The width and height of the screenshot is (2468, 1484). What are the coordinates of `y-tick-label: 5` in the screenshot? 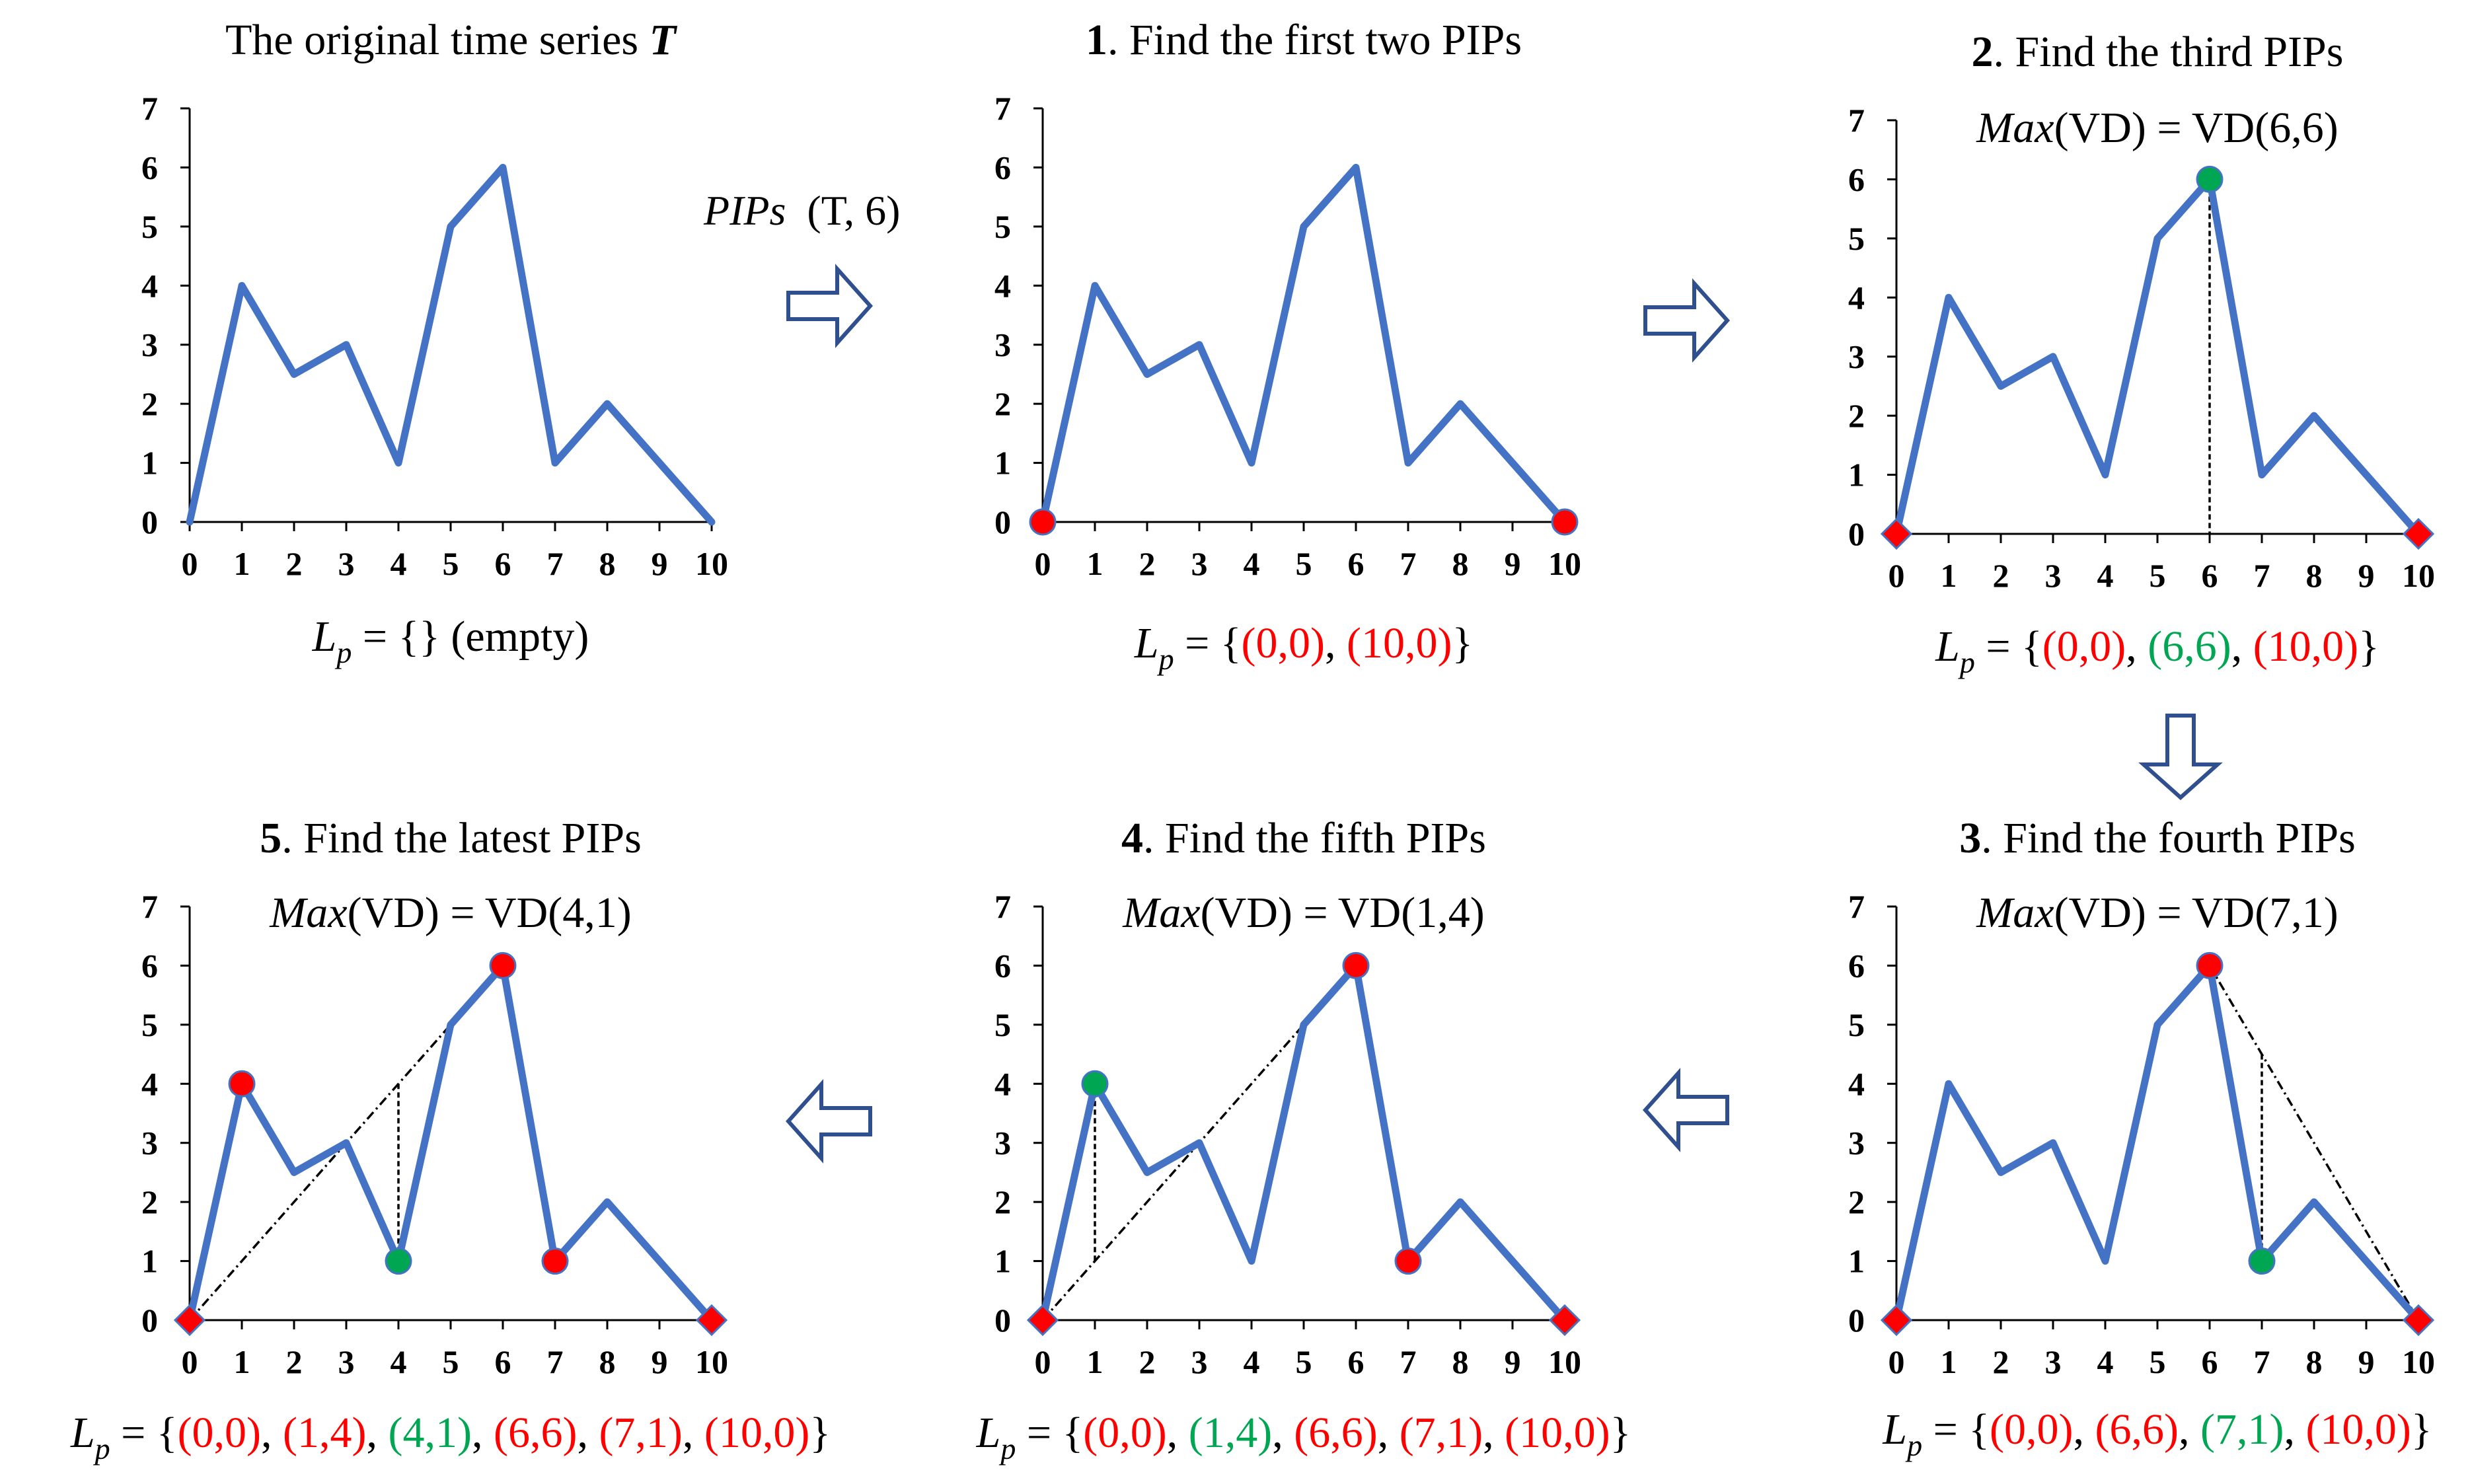 It's located at (149, 226).